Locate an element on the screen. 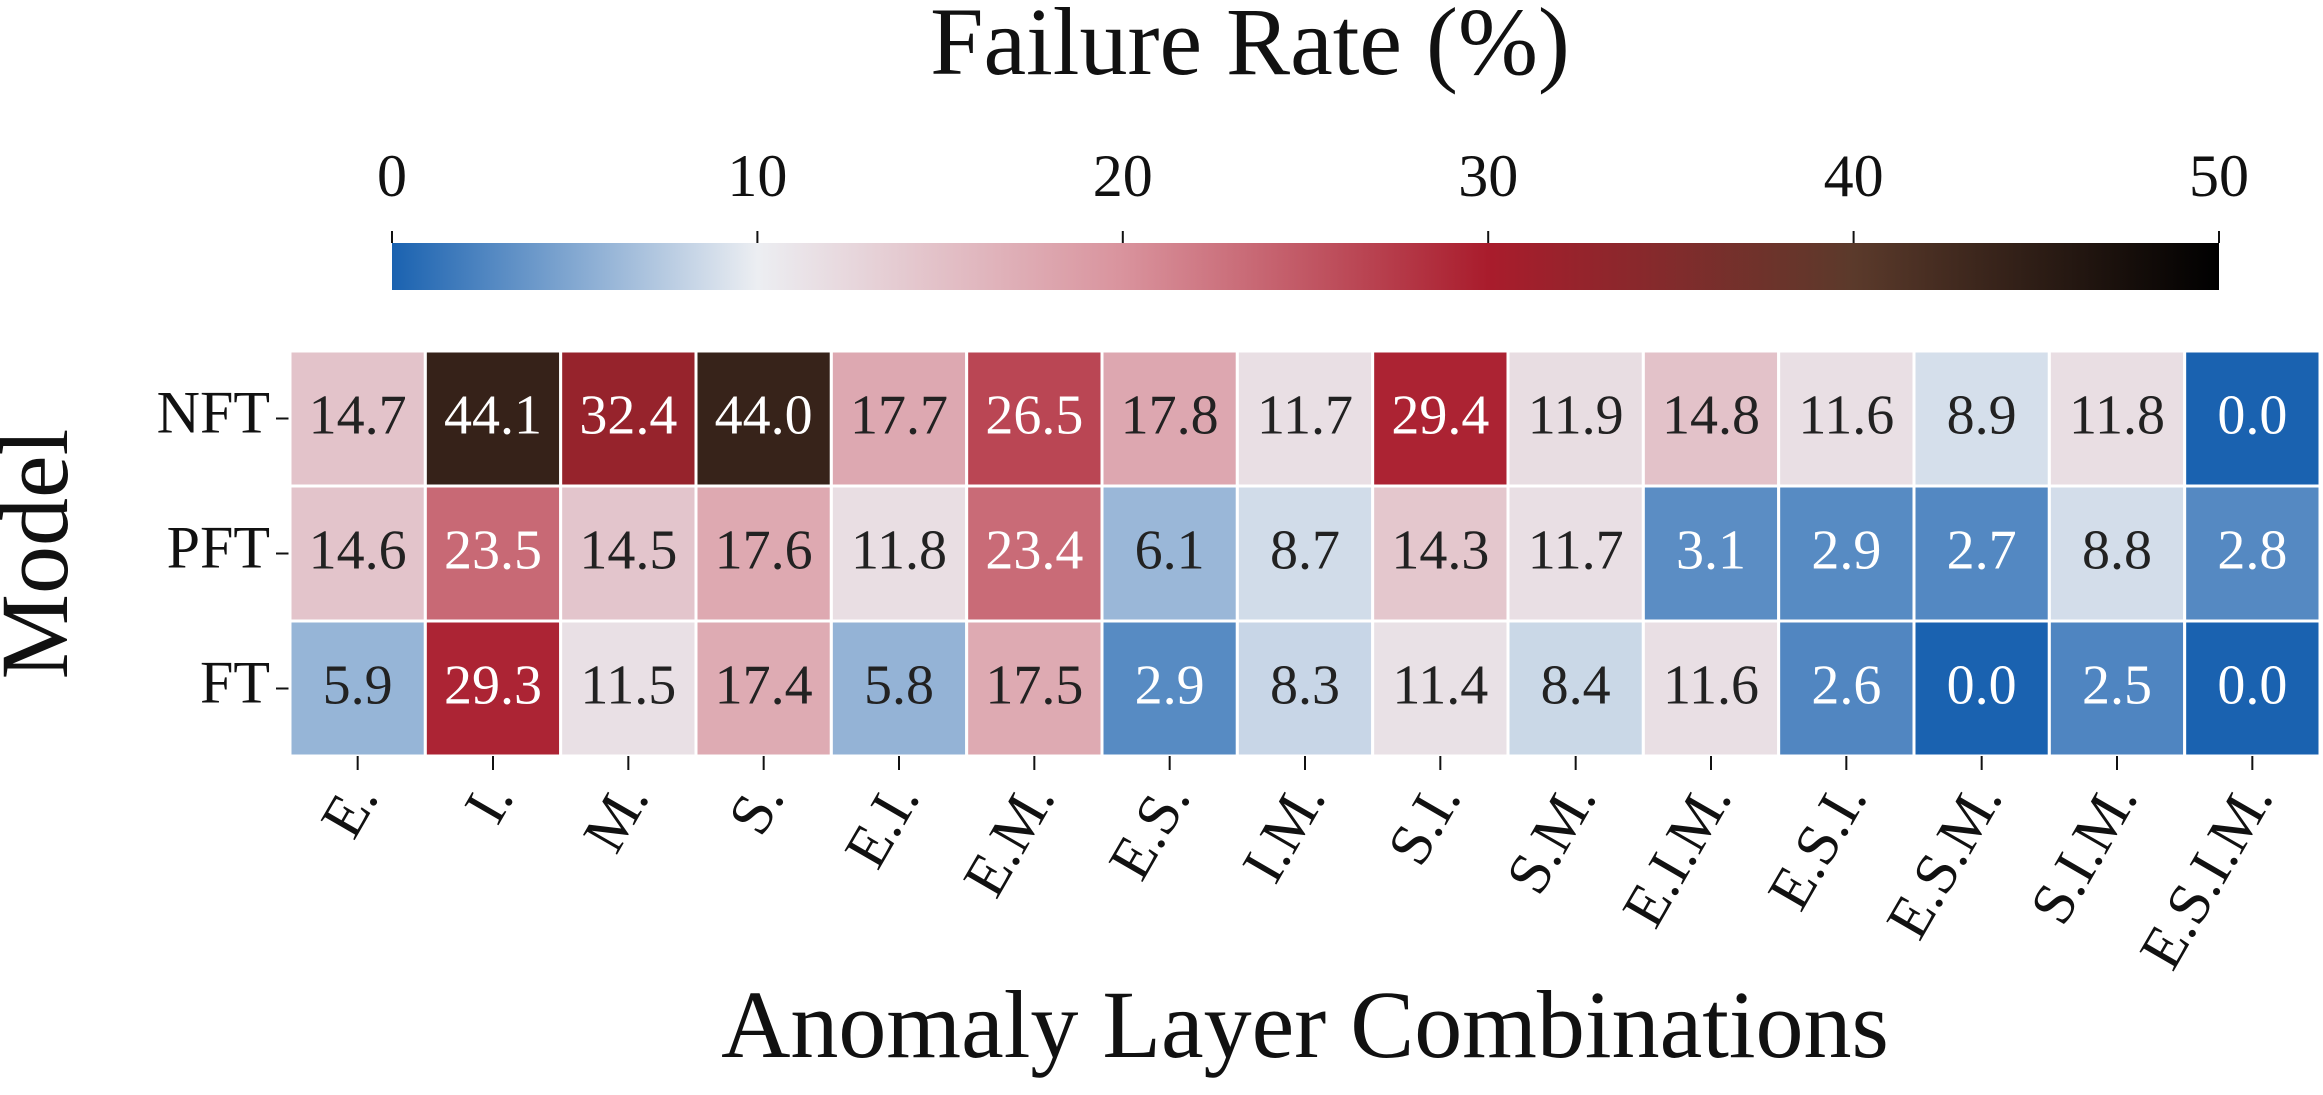 Image resolution: width=2323 pixels, height=1095 pixels. cell-value-label: 17.7 is located at coordinates (899, 415).